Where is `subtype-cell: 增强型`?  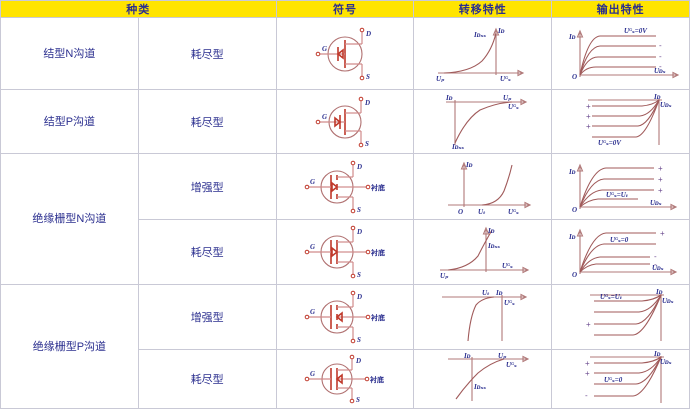
subtype-cell: 增强型 is located at coordinates (207, 317).